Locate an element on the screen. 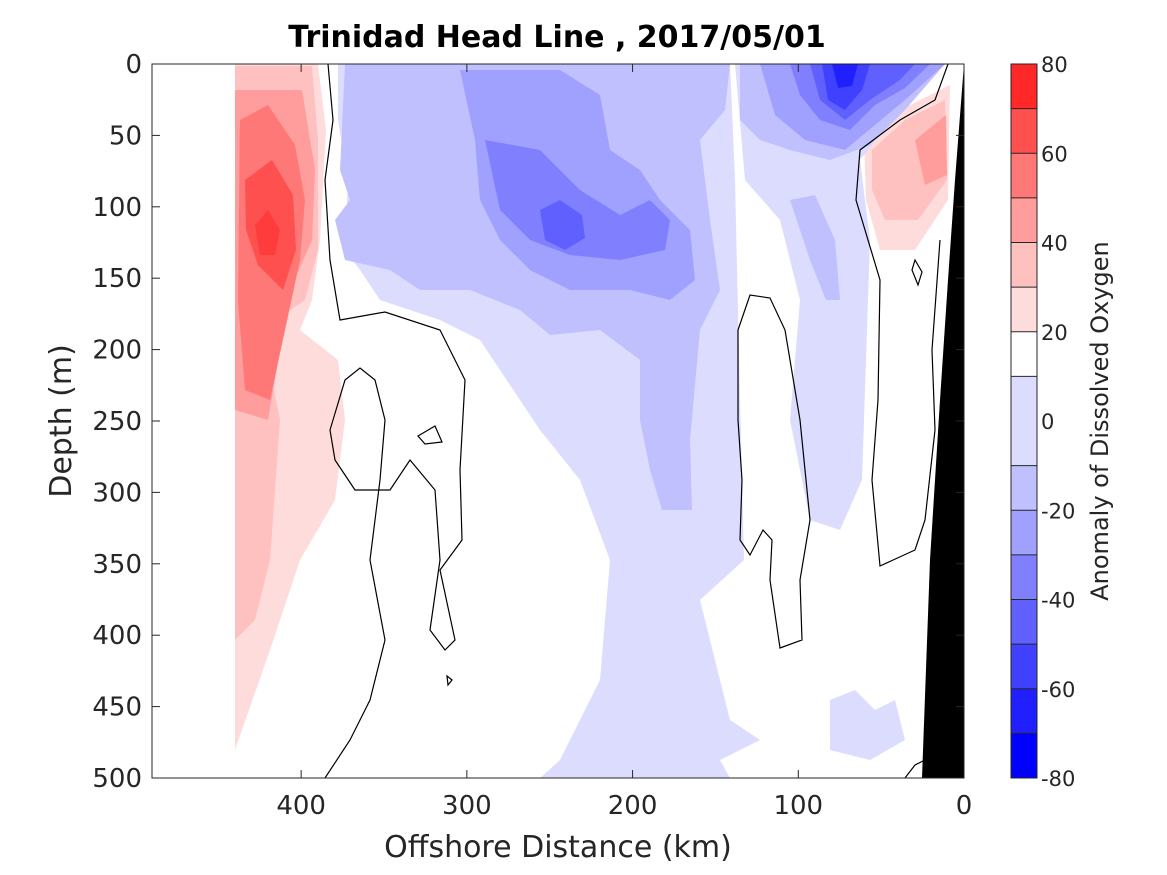 The width and height of the screenshot is (1167, 875). y-tick-label: 0 is located at coordinates (133, 65).